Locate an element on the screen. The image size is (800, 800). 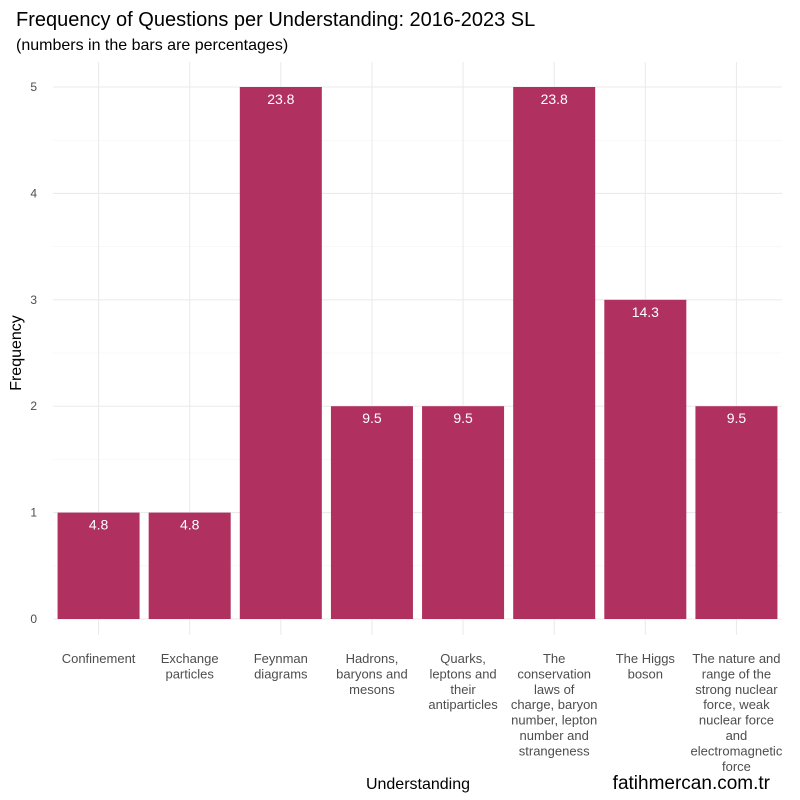
y-tick-label: 4 is located at coordinates (33, 193).